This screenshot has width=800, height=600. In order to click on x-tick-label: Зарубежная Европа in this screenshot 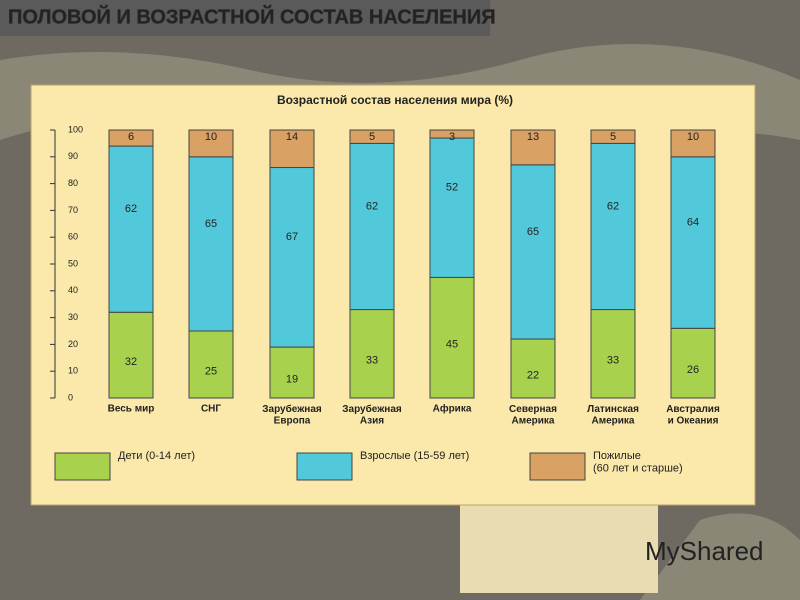, I will do `click(292, 415)`.